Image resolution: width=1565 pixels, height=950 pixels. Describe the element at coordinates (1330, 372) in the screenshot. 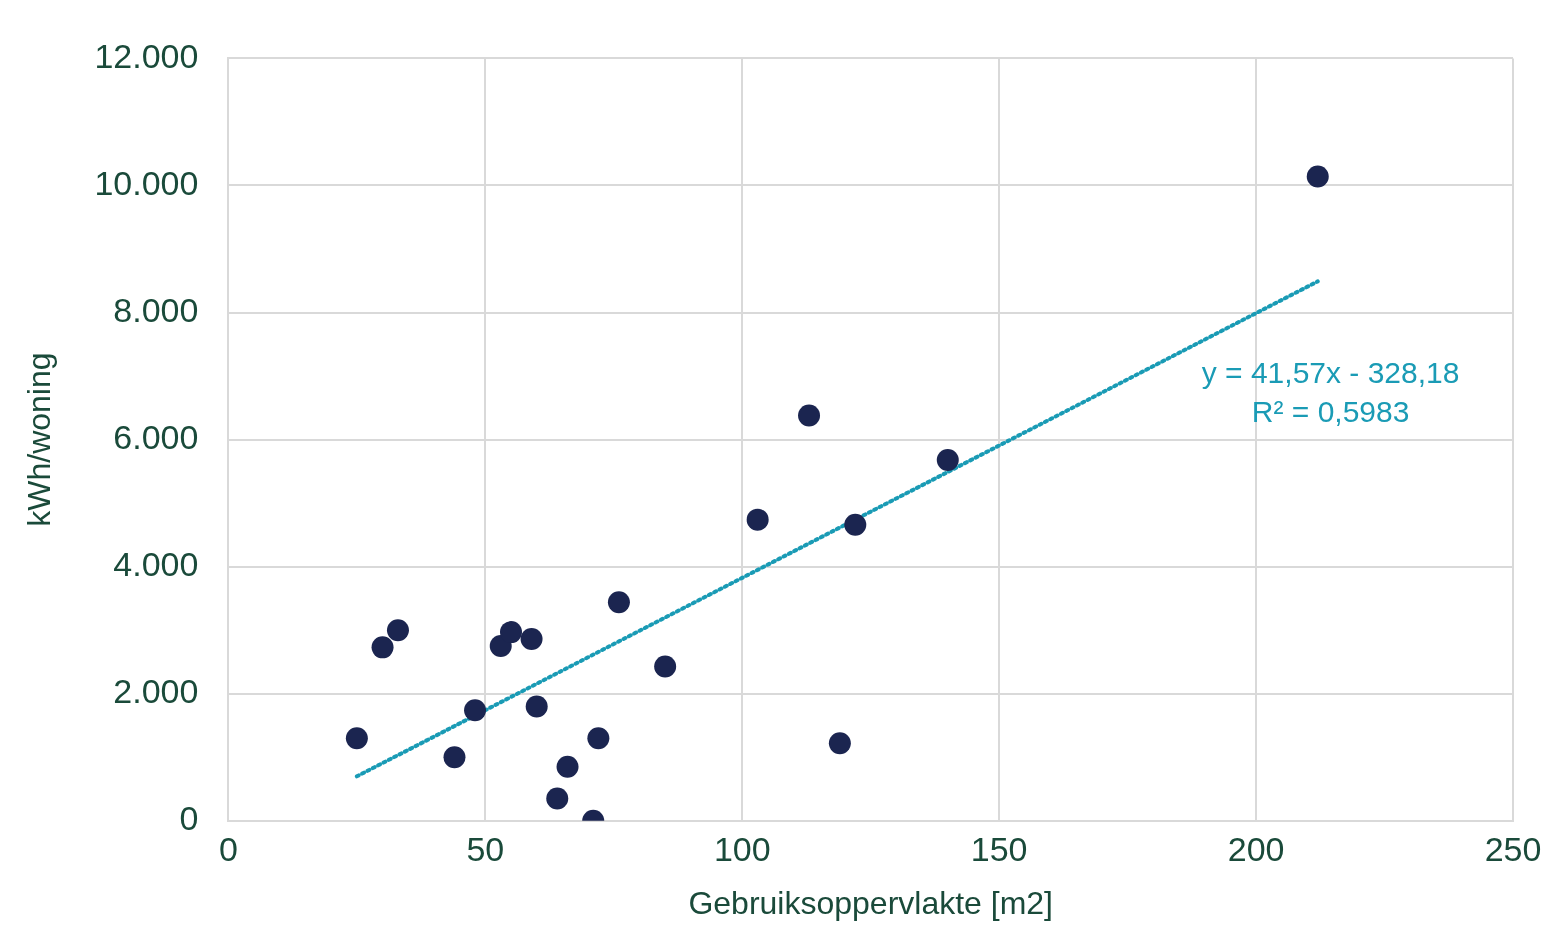

I see `annotation: y = 41,57x - 328,18` at that location.